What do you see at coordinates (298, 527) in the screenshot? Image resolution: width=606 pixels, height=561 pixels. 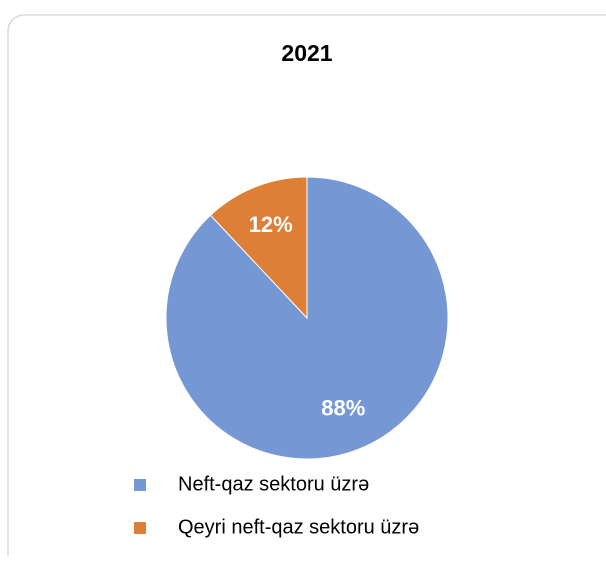 I see `legend-label: Qeyri neft-qaz sektoru üzrə` at bounding box center [298, 527].